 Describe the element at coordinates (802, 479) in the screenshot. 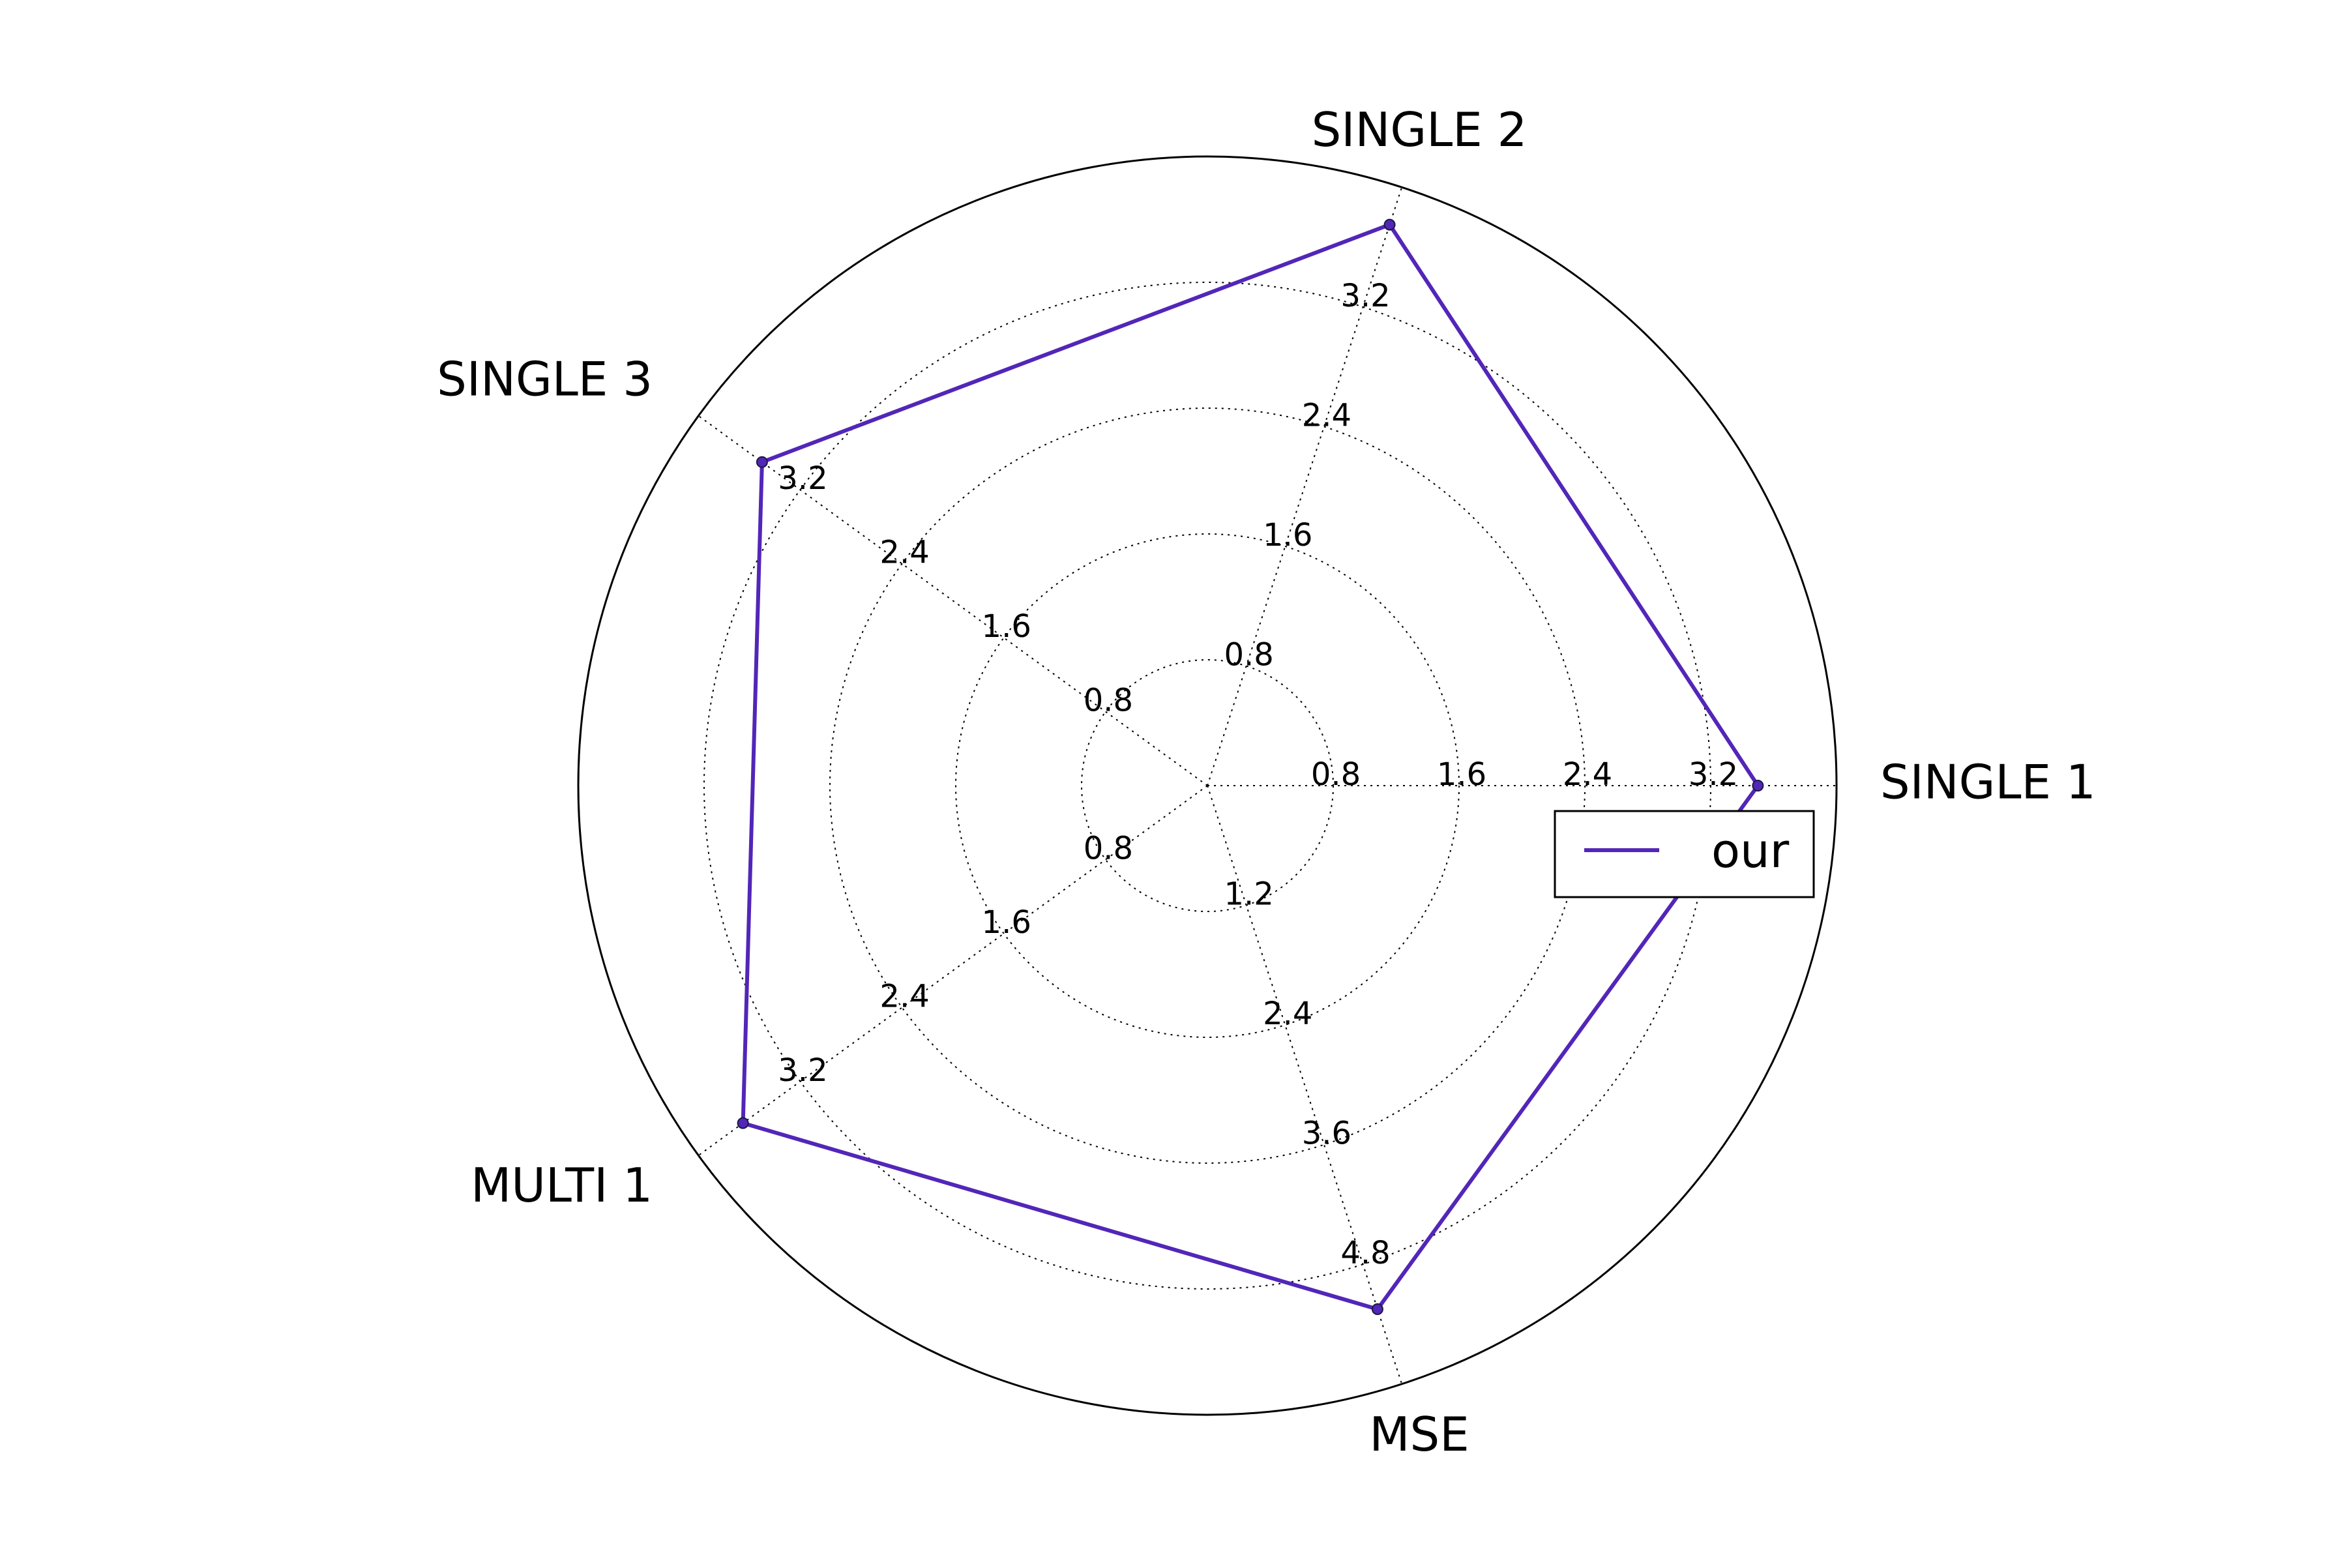

I see `tick-label-3-4: 3.2` at that location.